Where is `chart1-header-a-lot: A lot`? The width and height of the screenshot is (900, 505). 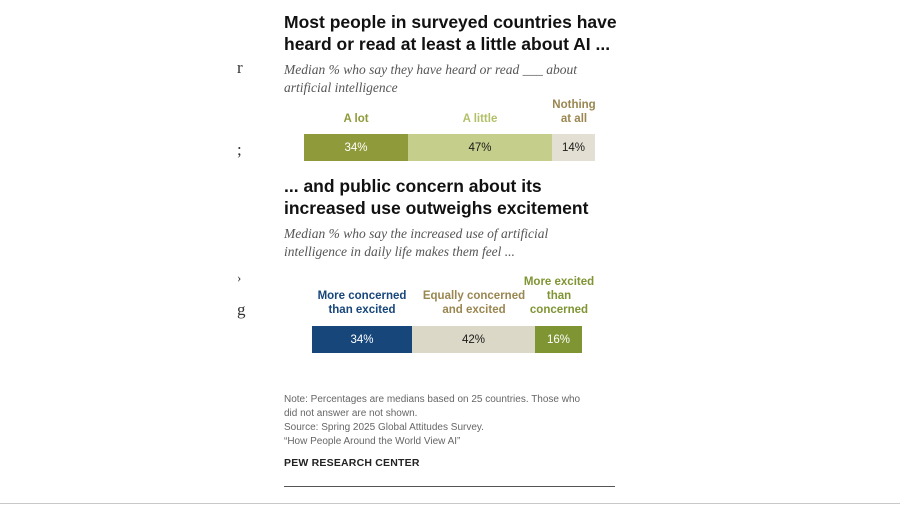
chart1-header-a-lot: A lot is located at coordinates (356, 119).